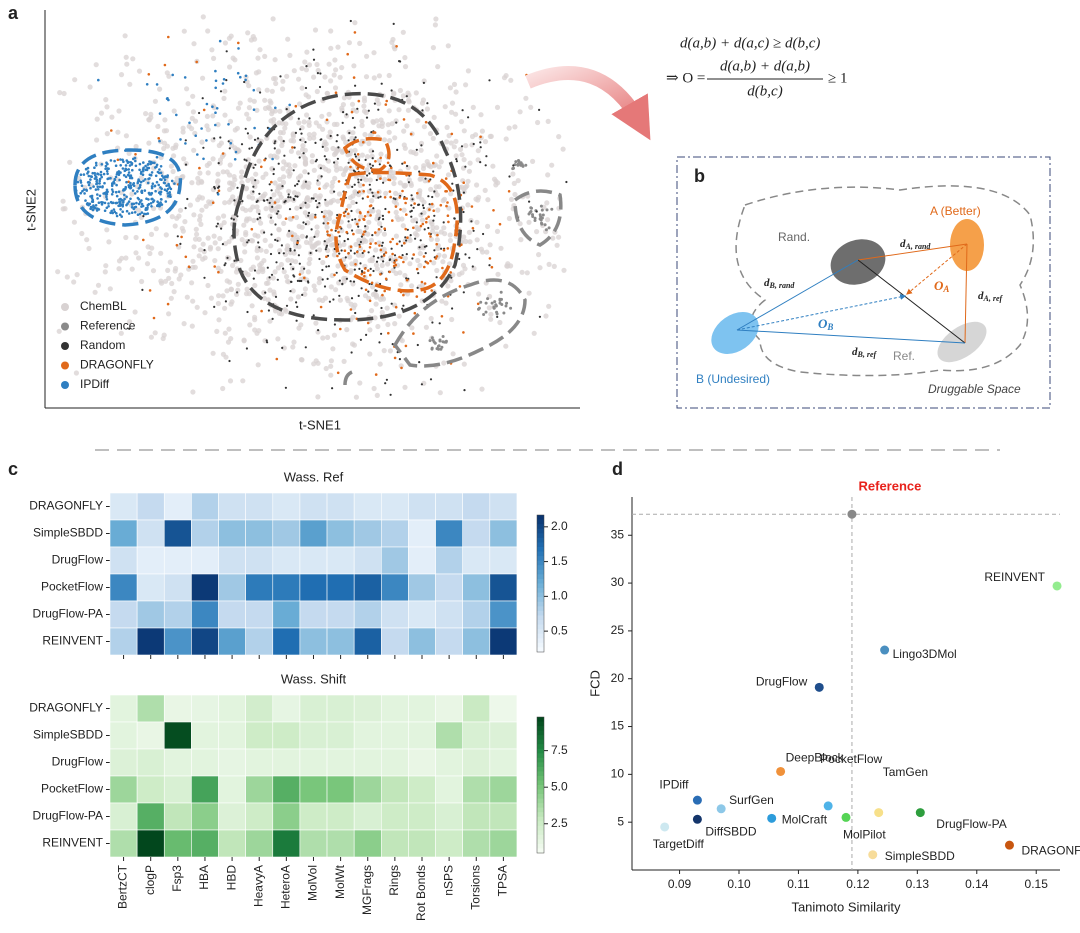  What do you see at coordinates (767, 283) in the screenshot?
I see `edge-label: d` at bounding box center [767, 283].